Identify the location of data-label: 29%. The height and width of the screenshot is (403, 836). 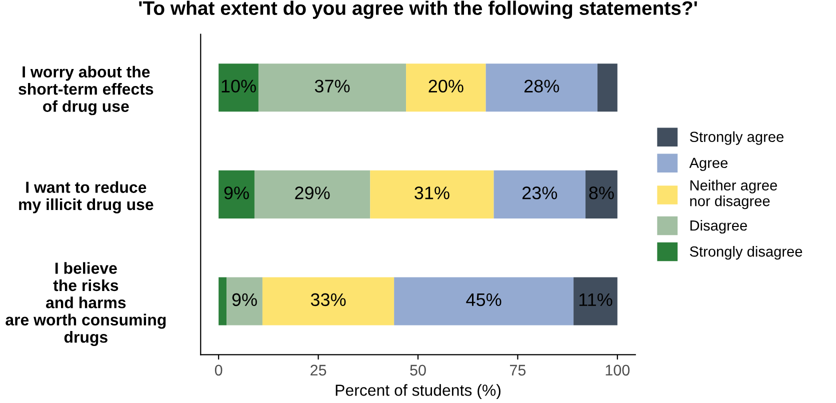
(312, 193).